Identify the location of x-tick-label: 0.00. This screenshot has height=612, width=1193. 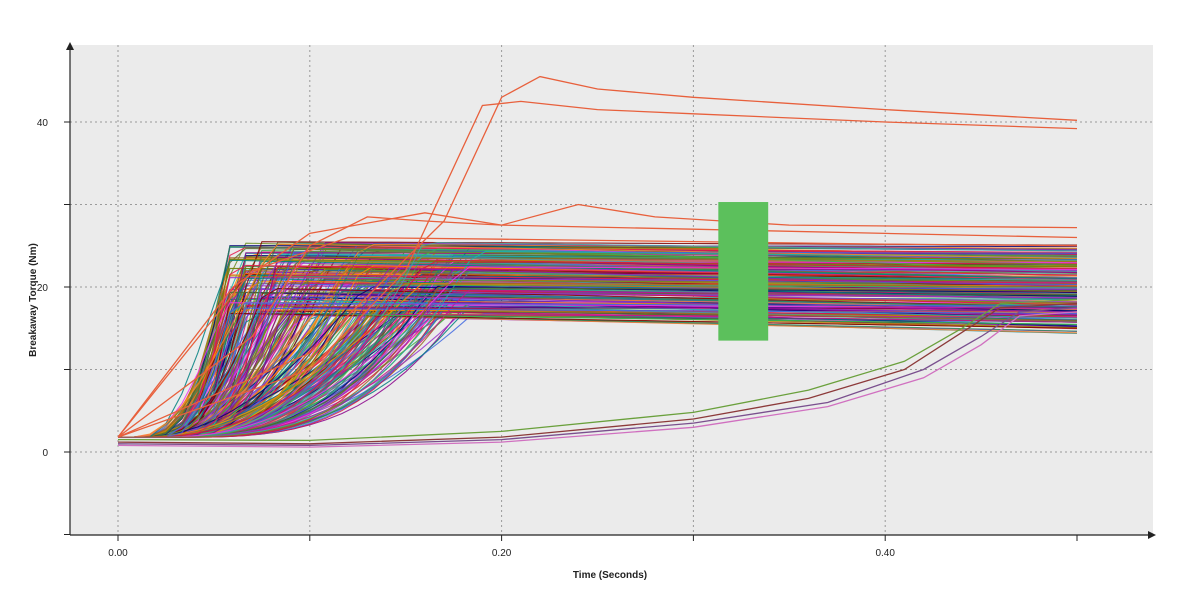
(118, 553).